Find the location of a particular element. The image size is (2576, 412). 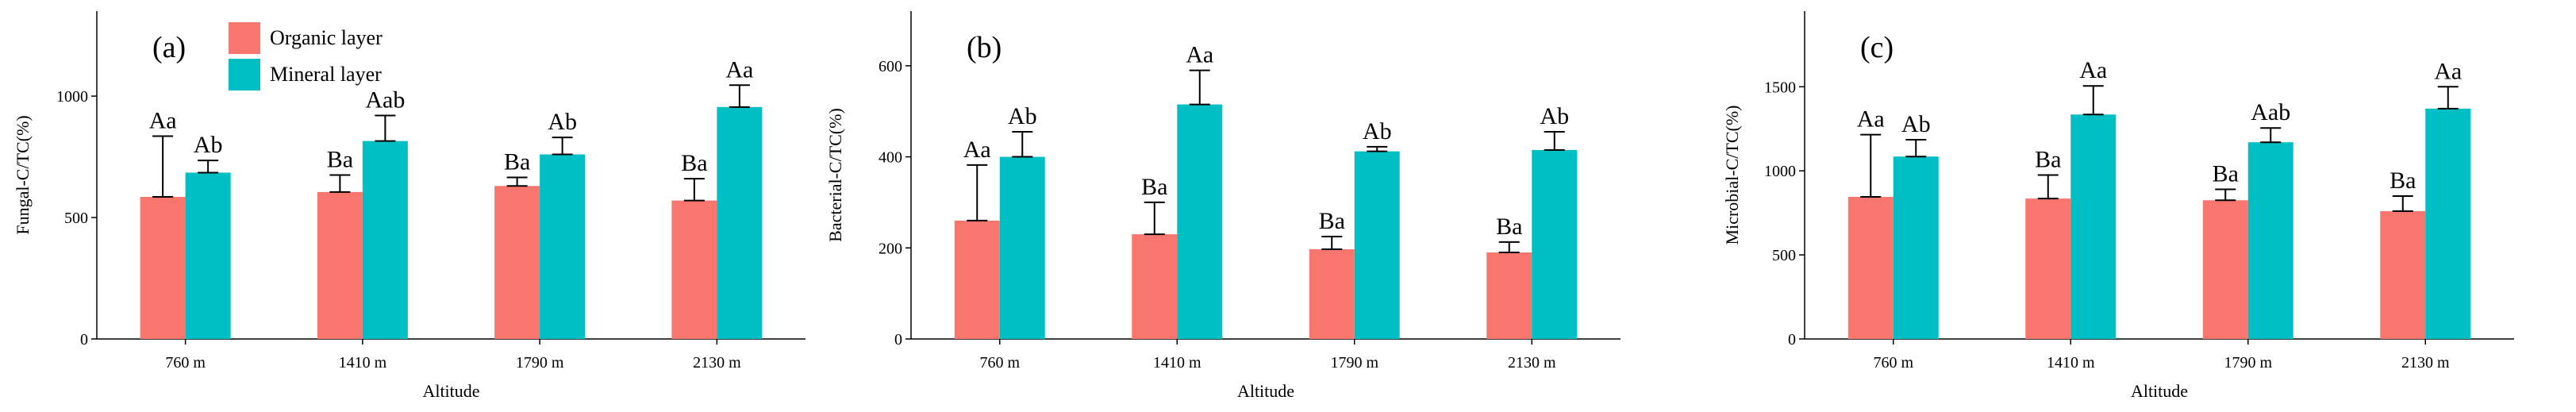

legend: Organic layer Mineral layer is located at coordinates (306, 56).